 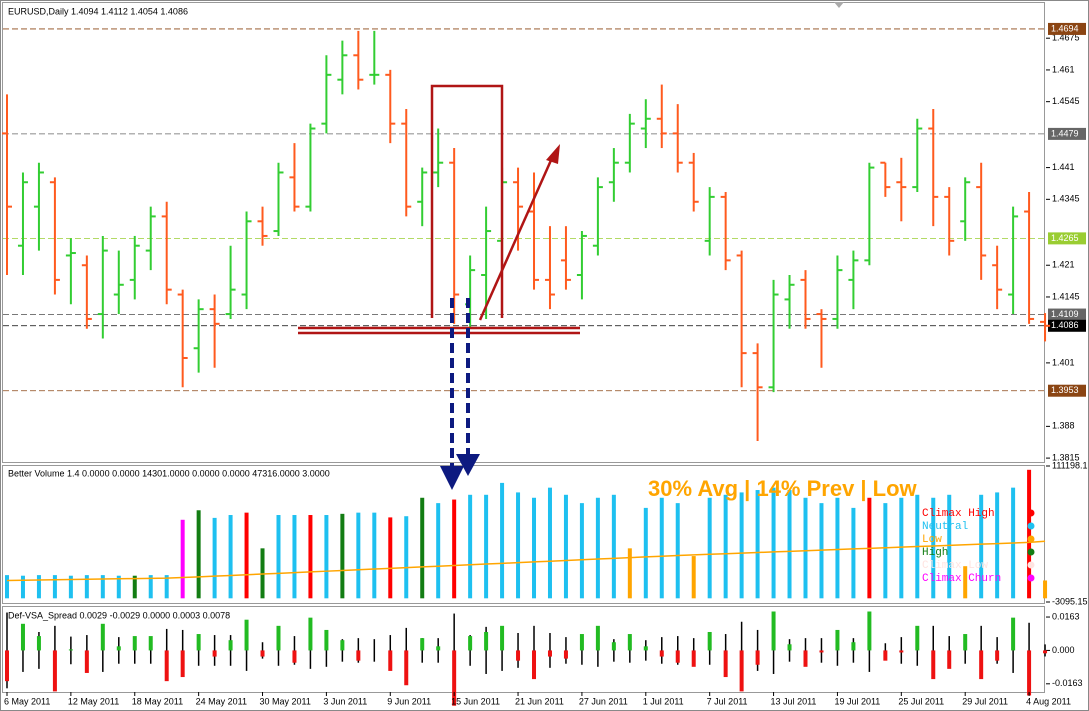 What do you see at coordinates (1066, 199) in the screenshot?
I see `y-tick-label: 1.4345` at bounding box center [1066, 199].